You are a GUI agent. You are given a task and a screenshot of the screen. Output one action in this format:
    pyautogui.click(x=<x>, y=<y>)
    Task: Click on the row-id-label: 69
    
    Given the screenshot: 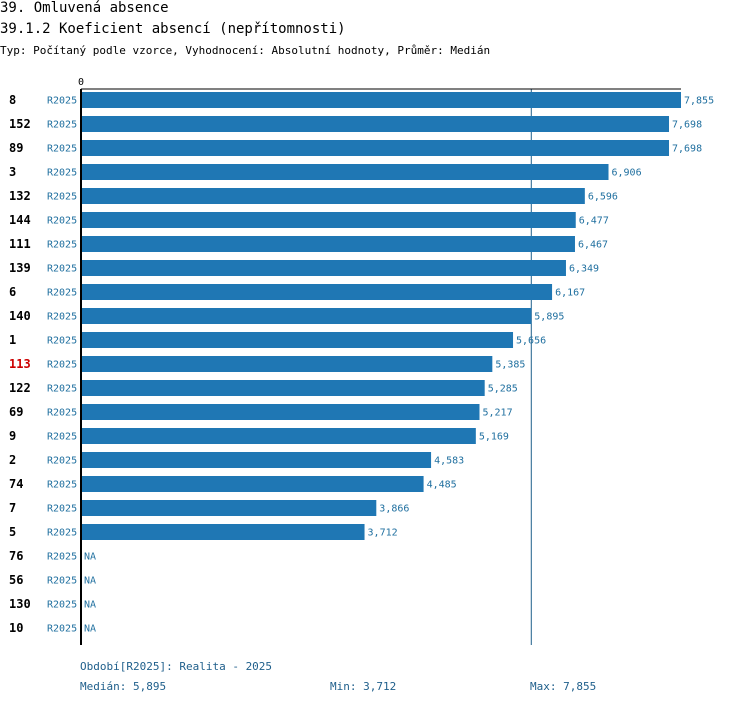 What is the action you would take?
    pyautogui.click(x=16, y=412)
    